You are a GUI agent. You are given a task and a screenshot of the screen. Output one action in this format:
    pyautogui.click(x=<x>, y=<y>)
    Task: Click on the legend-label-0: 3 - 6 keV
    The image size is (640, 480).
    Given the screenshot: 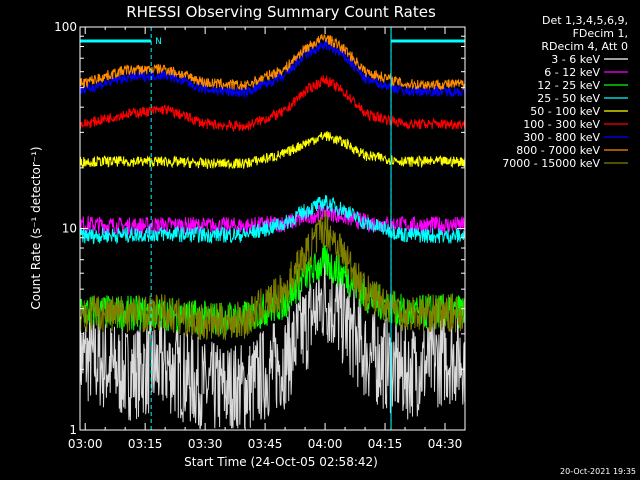 What is the action you would take?
    pyautogui.click(x=575, y=59)
    